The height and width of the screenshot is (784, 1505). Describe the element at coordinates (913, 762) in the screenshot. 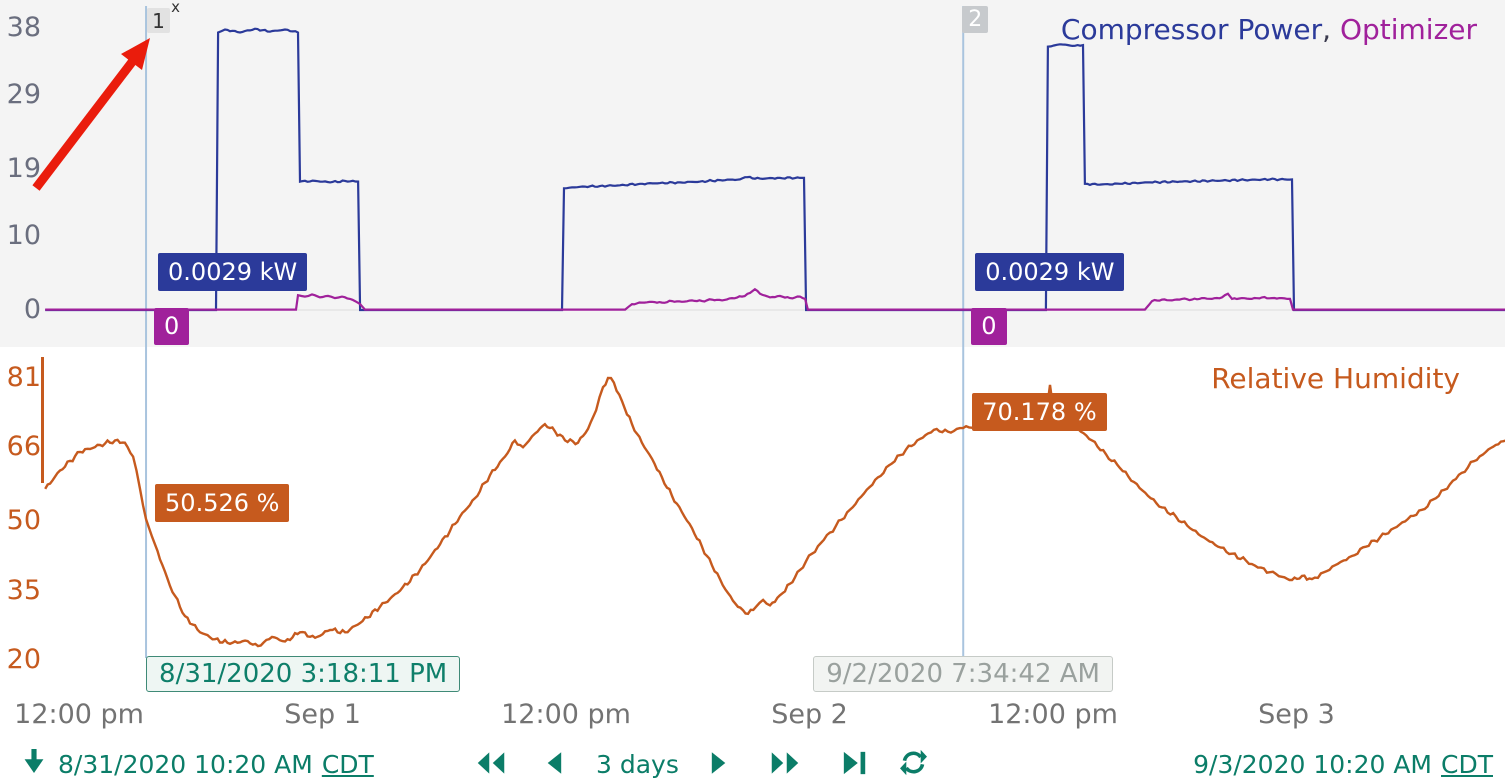

I see `refresh-icon` at that location.